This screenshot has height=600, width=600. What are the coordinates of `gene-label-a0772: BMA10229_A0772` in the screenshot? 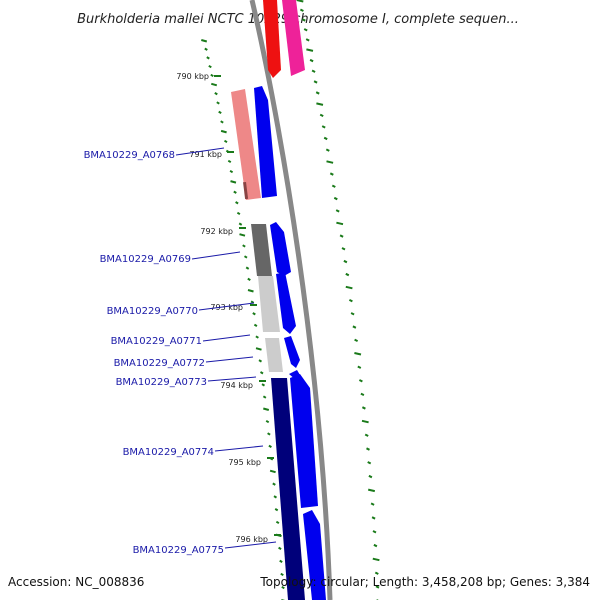 It's located at (184, 362).